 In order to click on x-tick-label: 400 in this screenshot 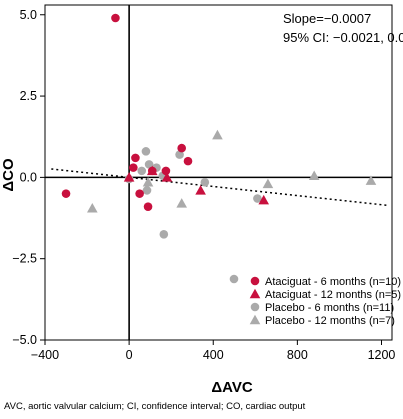, I will do `click(213, 355)`.